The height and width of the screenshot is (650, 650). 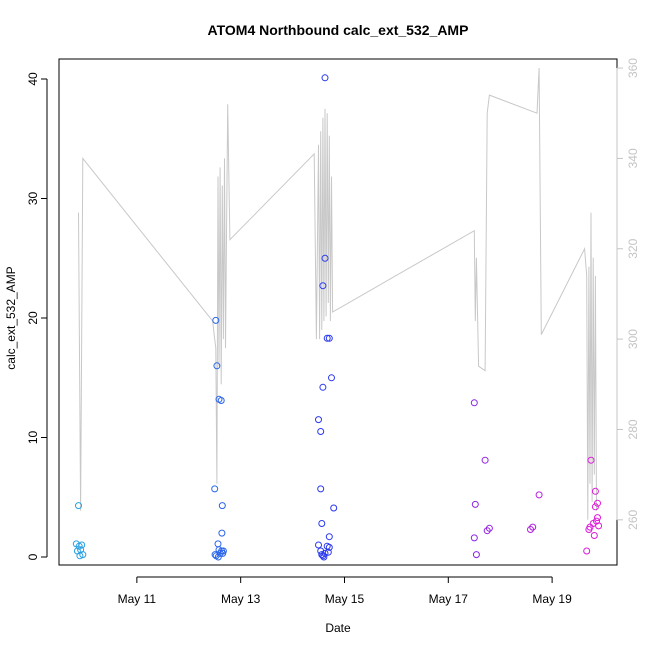 I want to click on y-tick-label: 10, so click(x=33, y=438).